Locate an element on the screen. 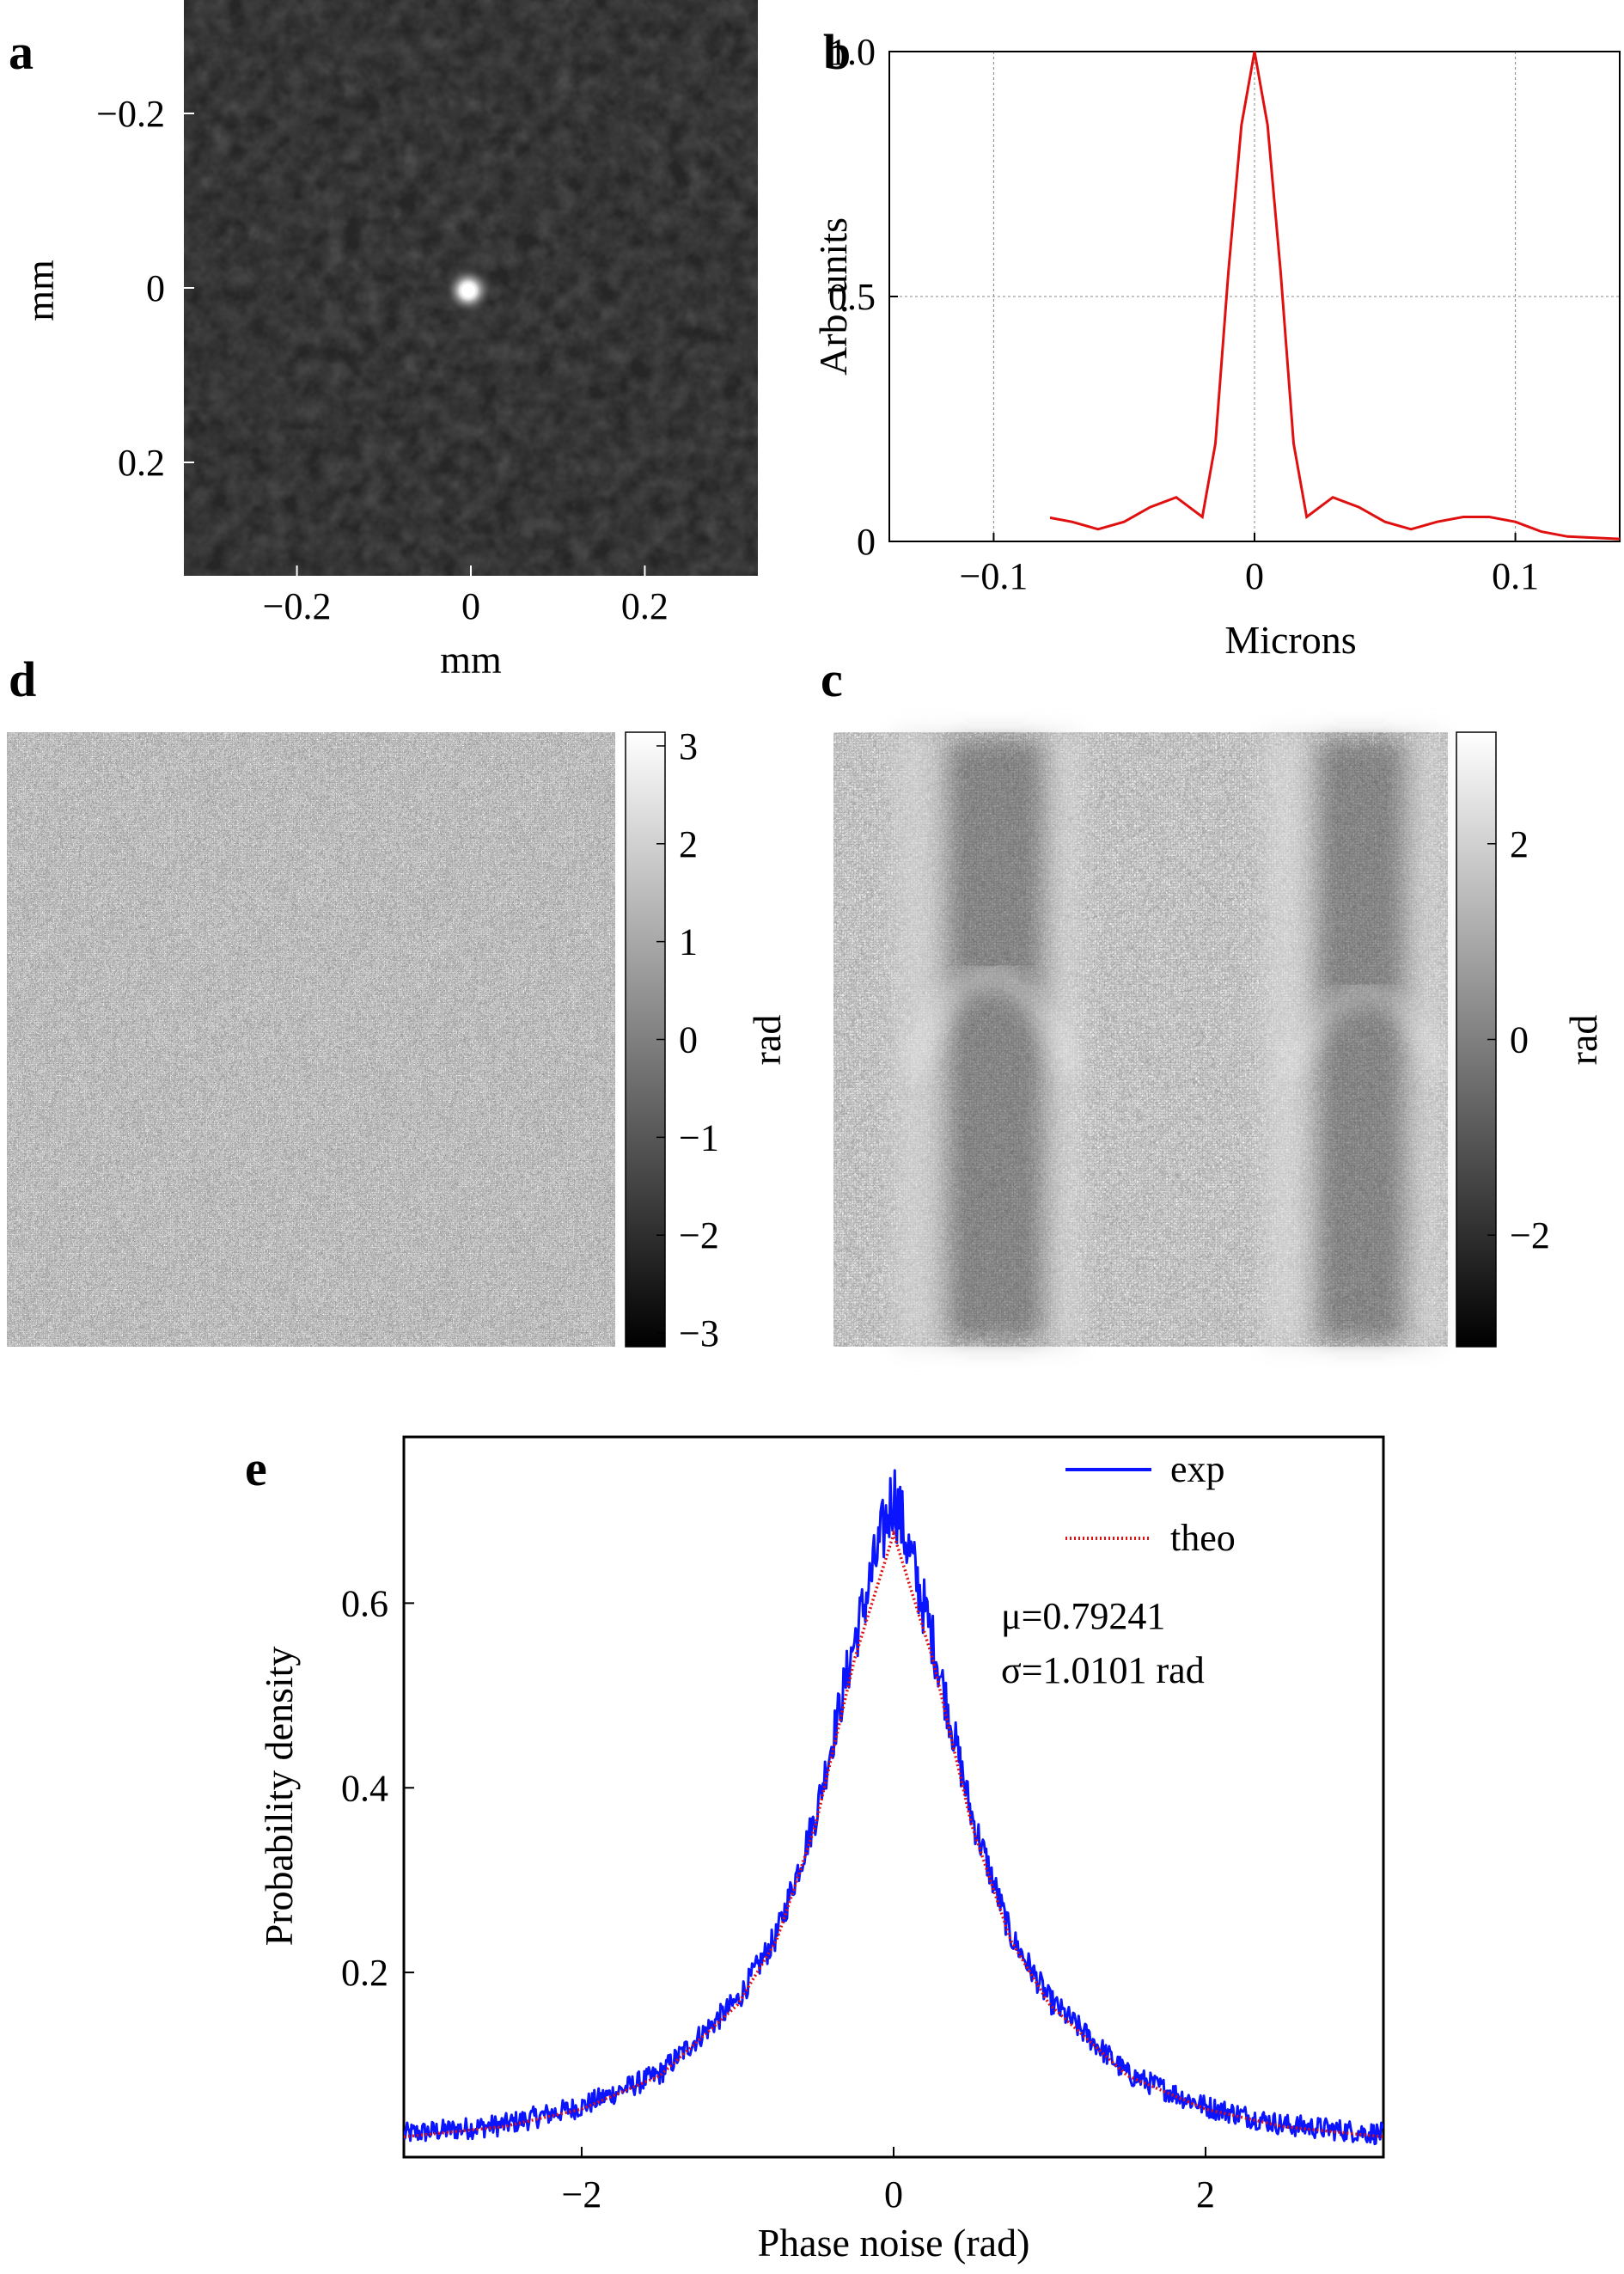 The height and width of the screenshot is (2274, 1624). panel-c-arch-left is located at coordinates (992, 1023).